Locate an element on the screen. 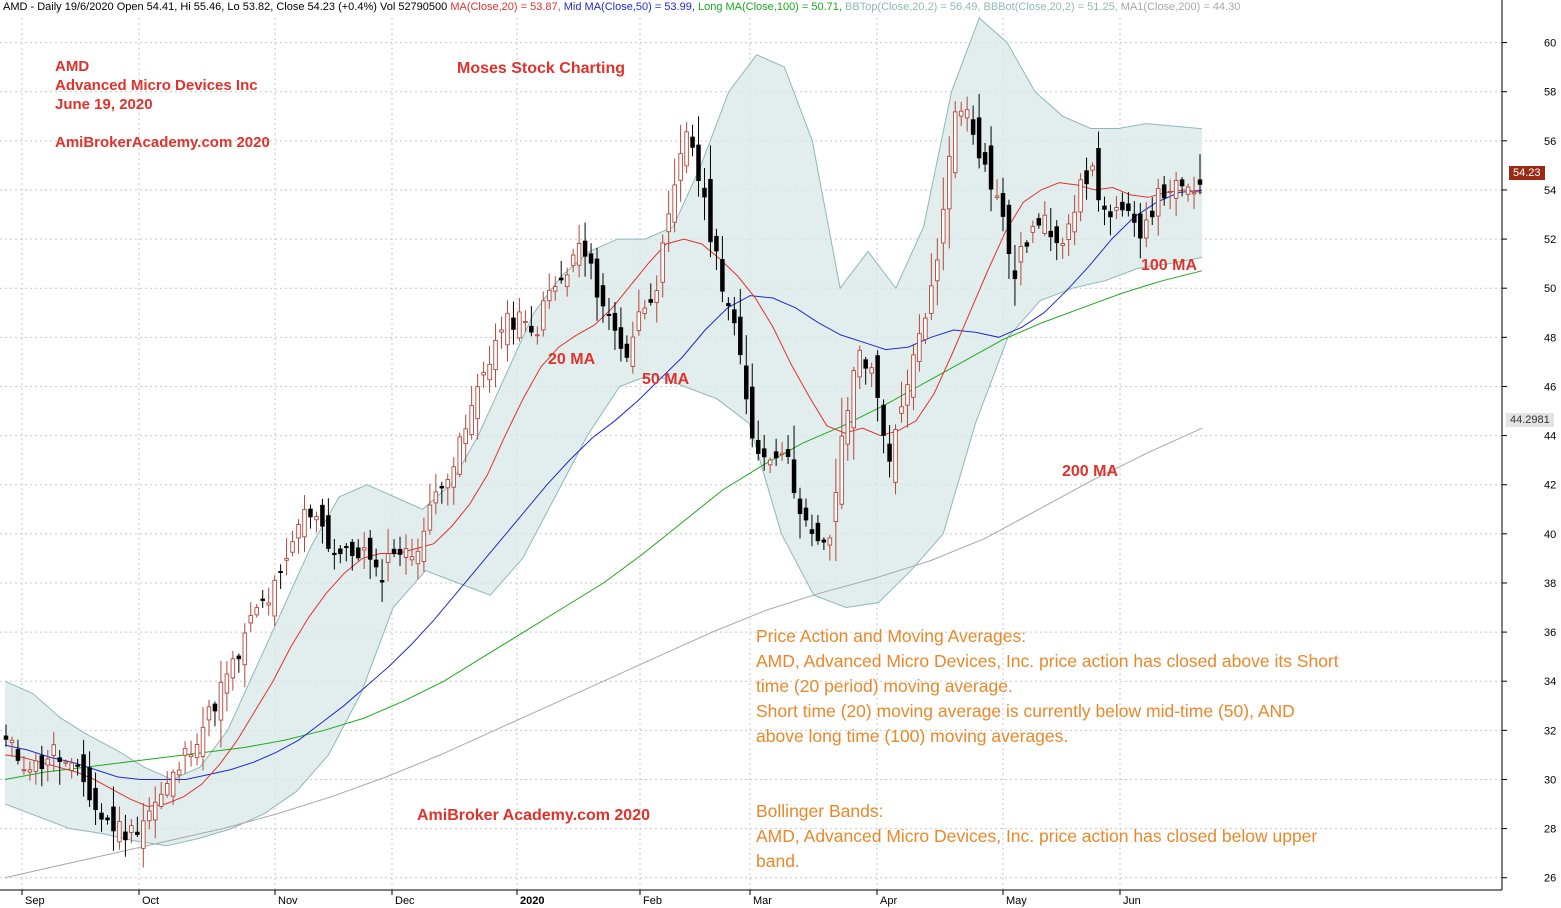  y-tick-label-3: 32 is located at coordinates (1550, 731).